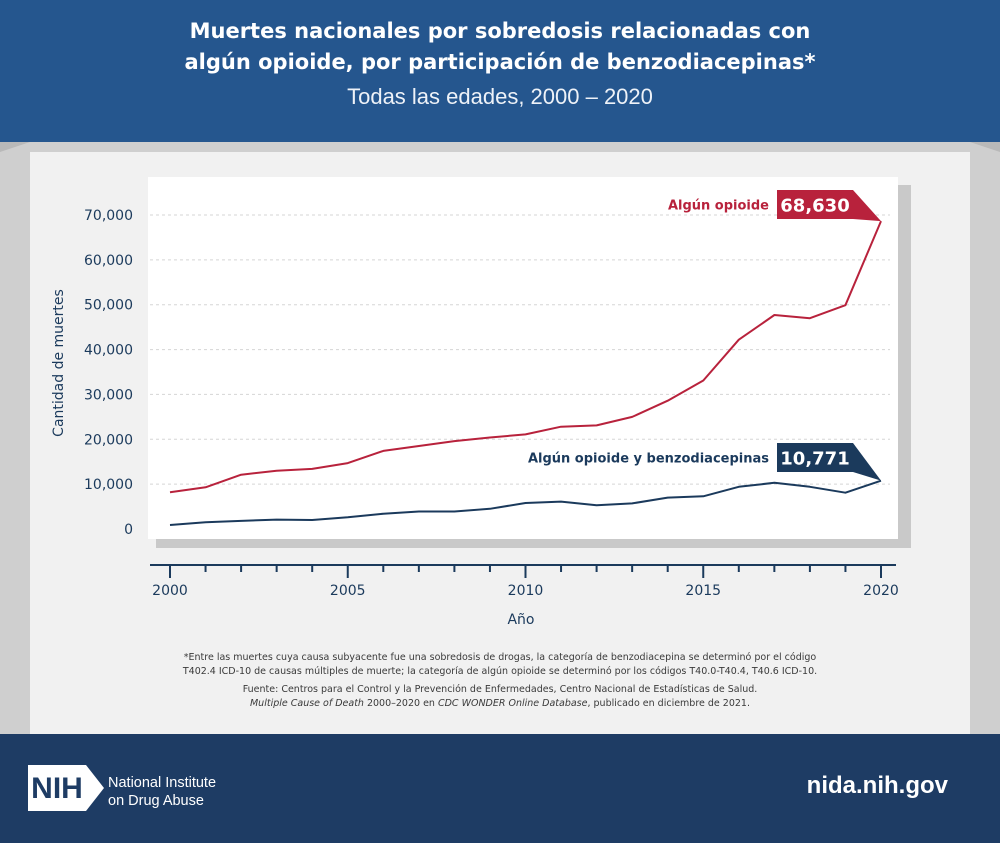  Describe the element at coordinates (59, 363) in the screenshot. I see `y-axis-label: Cantidad de muertes` at that location.